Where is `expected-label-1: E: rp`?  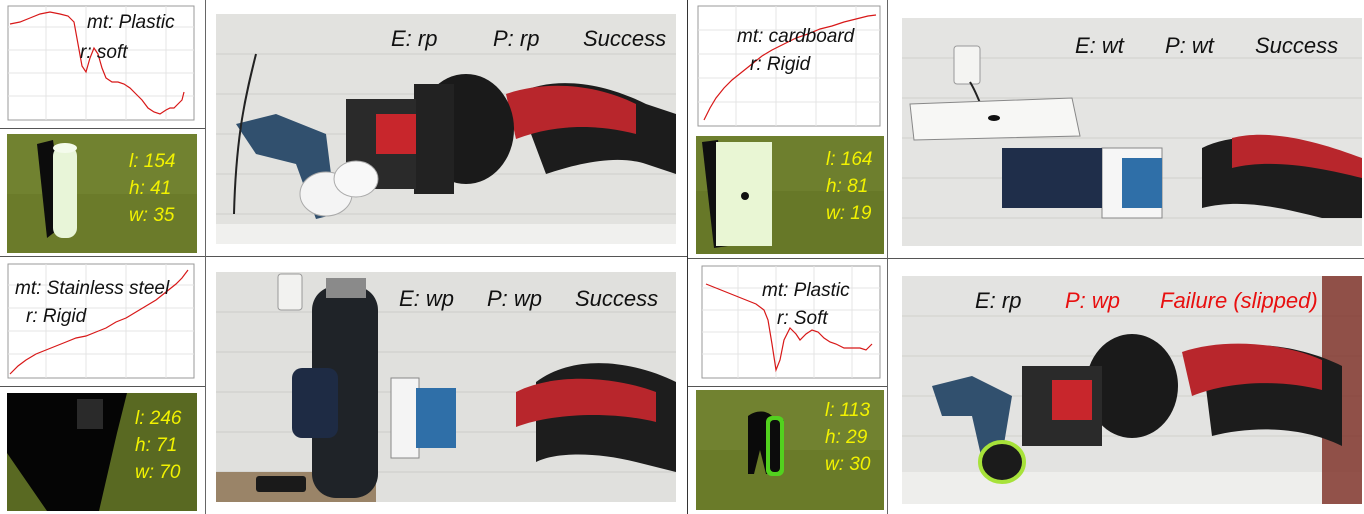
expected-label-1: E: rp is located at coordinates (414, 38).